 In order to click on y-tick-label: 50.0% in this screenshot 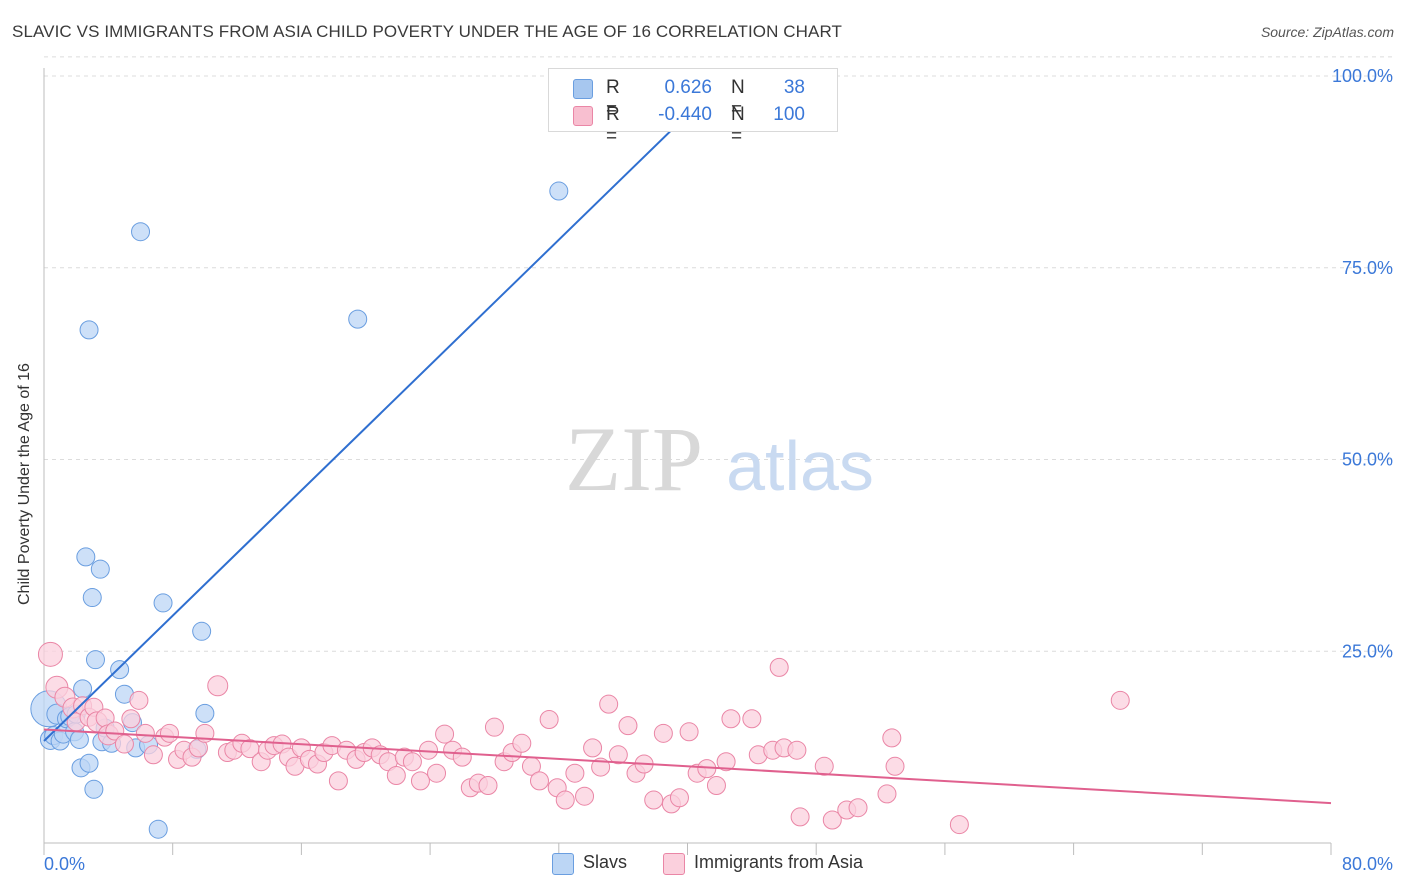, I will do `click(1367, 460)`.